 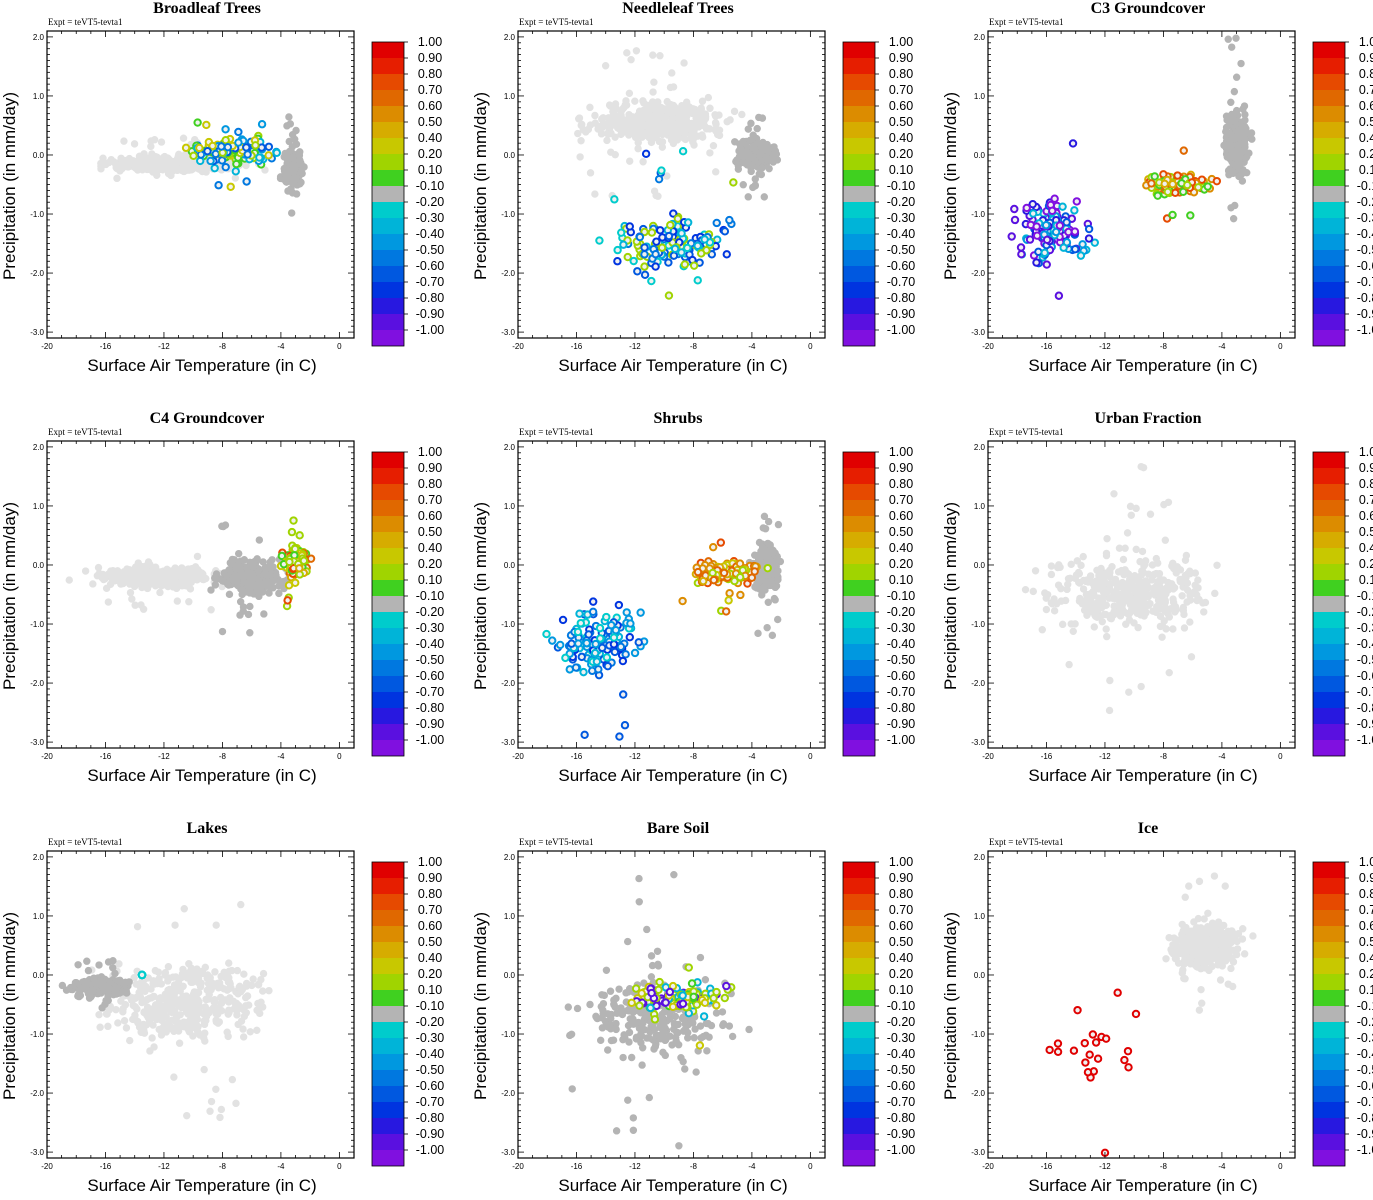 I want to click on colorbar-label: -0.80, so click(x=430, y=298).